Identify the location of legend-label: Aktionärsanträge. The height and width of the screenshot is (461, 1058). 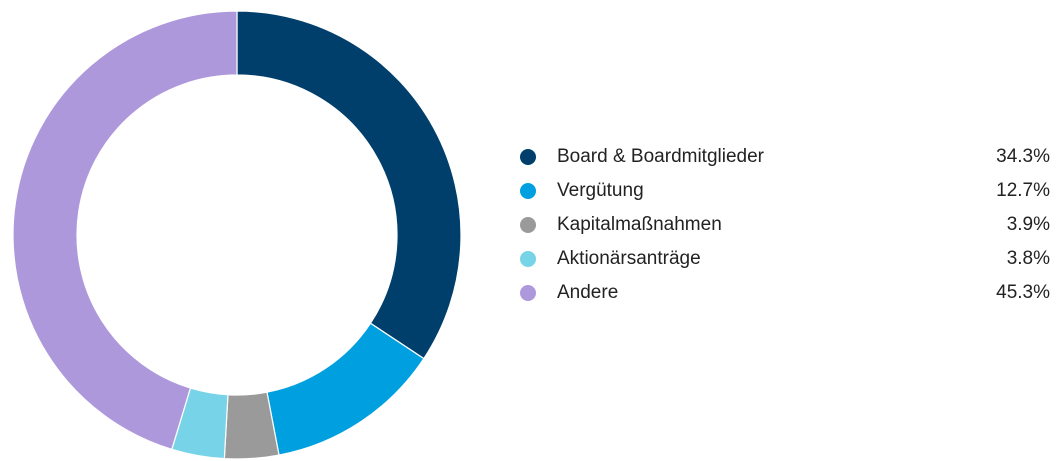
(629, 258).